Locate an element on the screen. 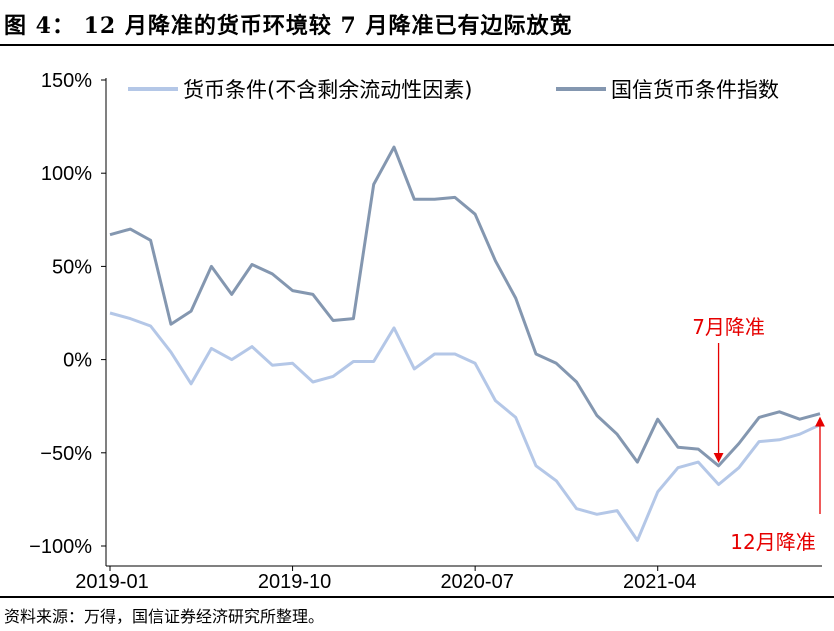 The image size is (834, 631). x-tick-label: 2020-07 is located at coordinates (476, 582).